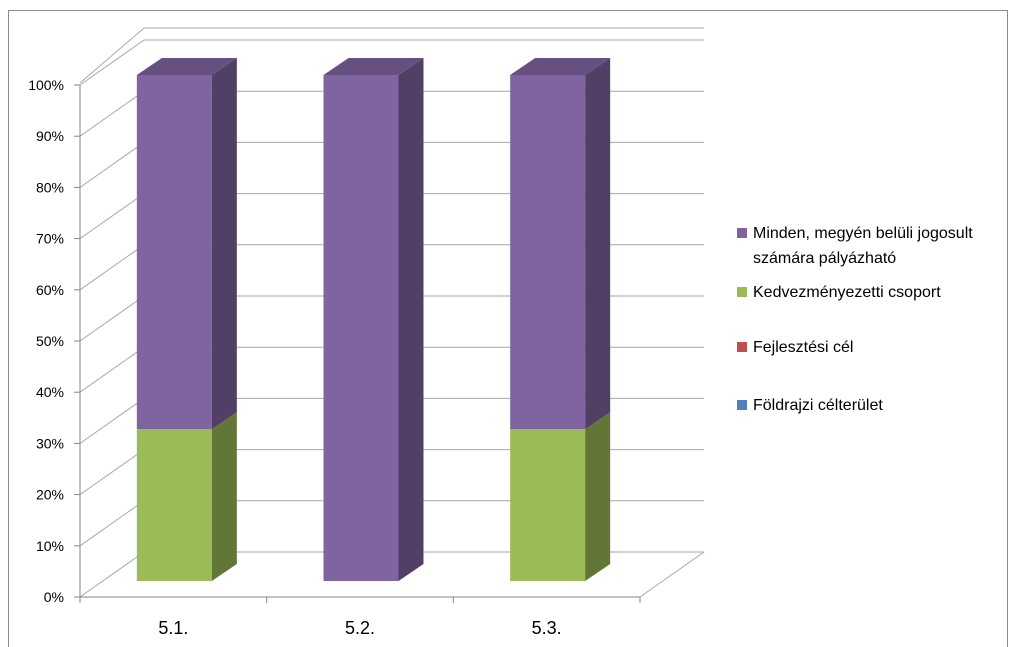  What do you see at coordinates (50, 290) in the screenshot?
I see `y-tick-label: 60%` at bounding box center [50, 290].